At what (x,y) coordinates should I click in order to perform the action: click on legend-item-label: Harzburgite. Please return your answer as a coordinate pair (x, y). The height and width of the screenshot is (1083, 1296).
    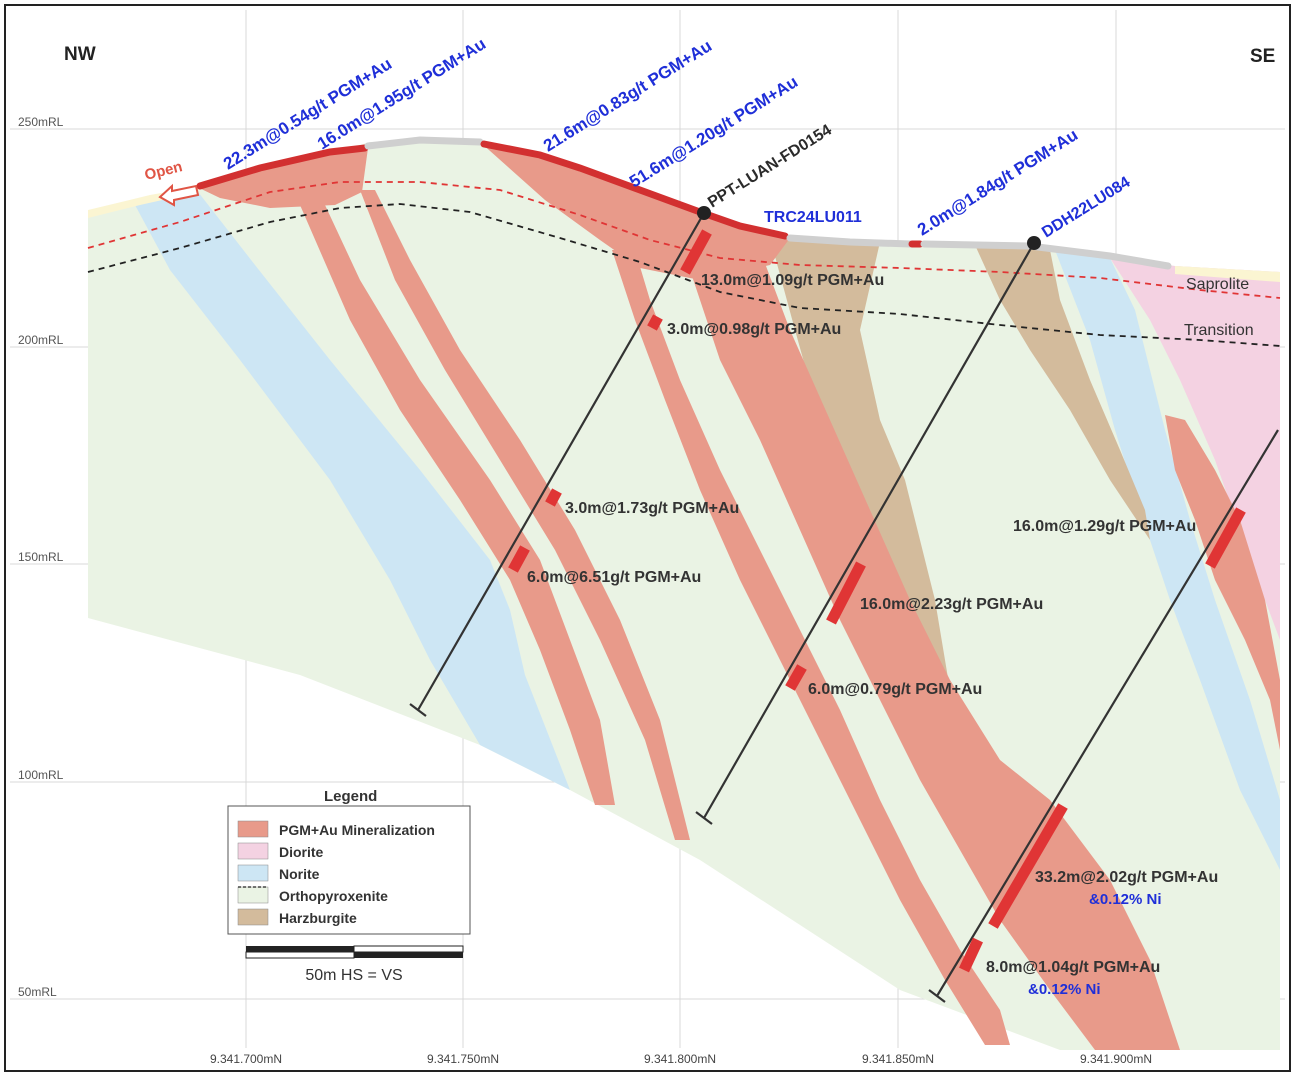
    Looking at the image, I should click on (318, 918).